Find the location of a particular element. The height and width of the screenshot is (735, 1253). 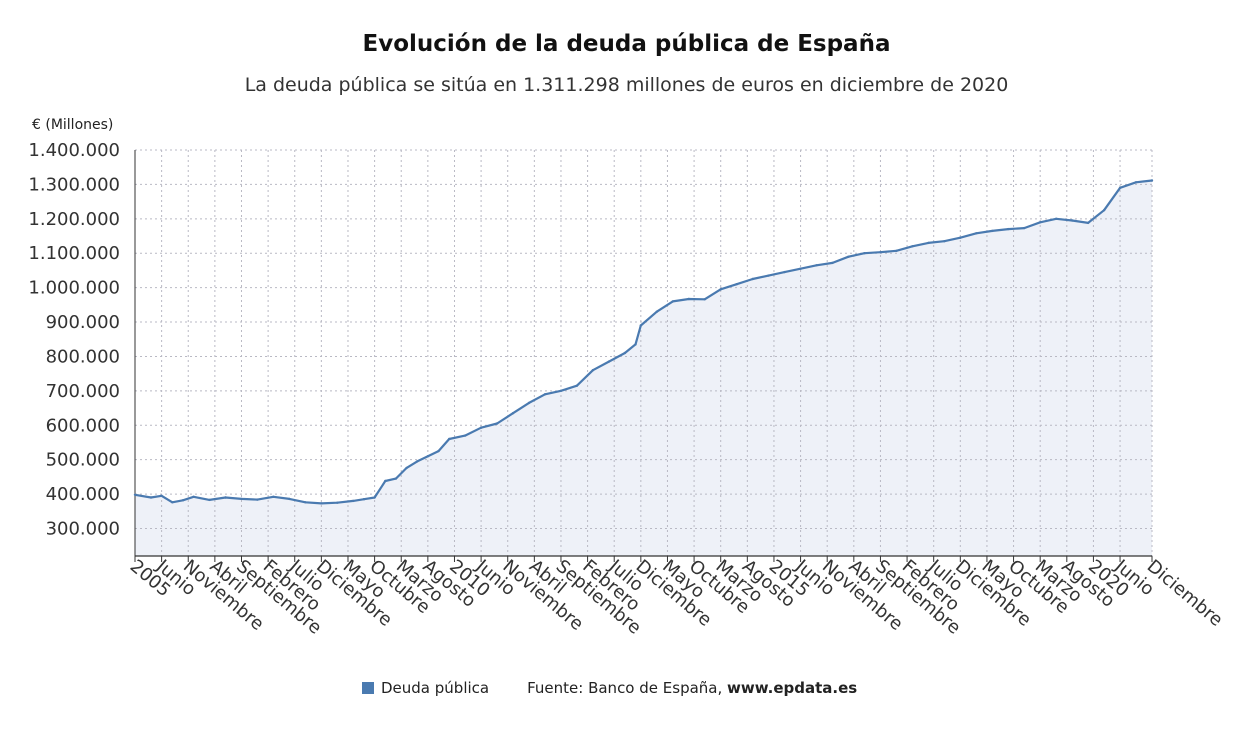

legend-series-label: Deuda pública is located at coordinates (435, 688).